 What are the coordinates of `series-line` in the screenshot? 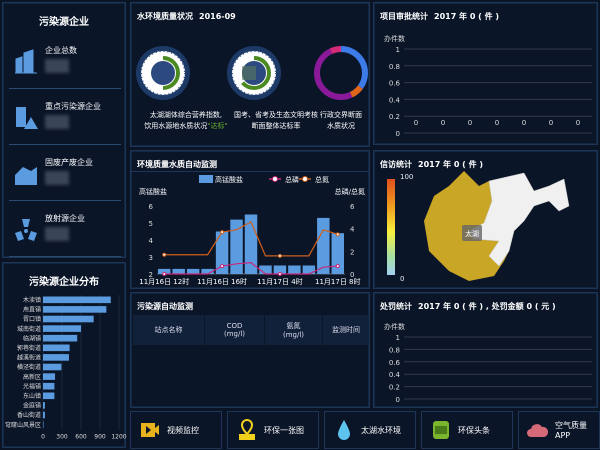 It's located at (251, 268).